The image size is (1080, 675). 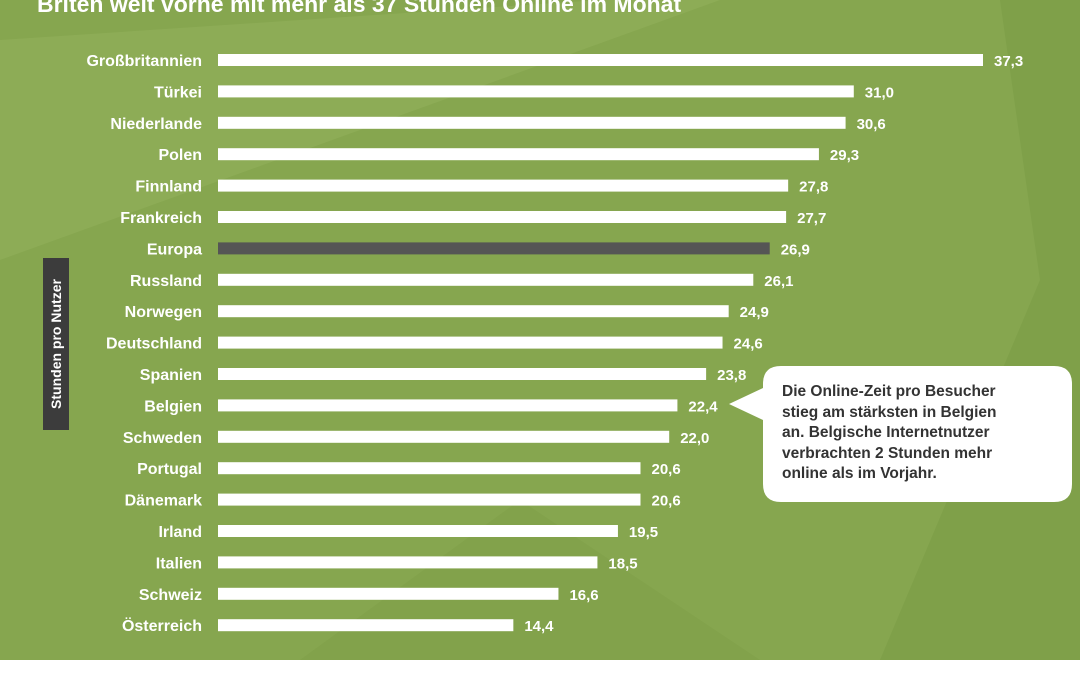 I want to click on value-label-belgien: 22,4, so click(x=703, y=406).